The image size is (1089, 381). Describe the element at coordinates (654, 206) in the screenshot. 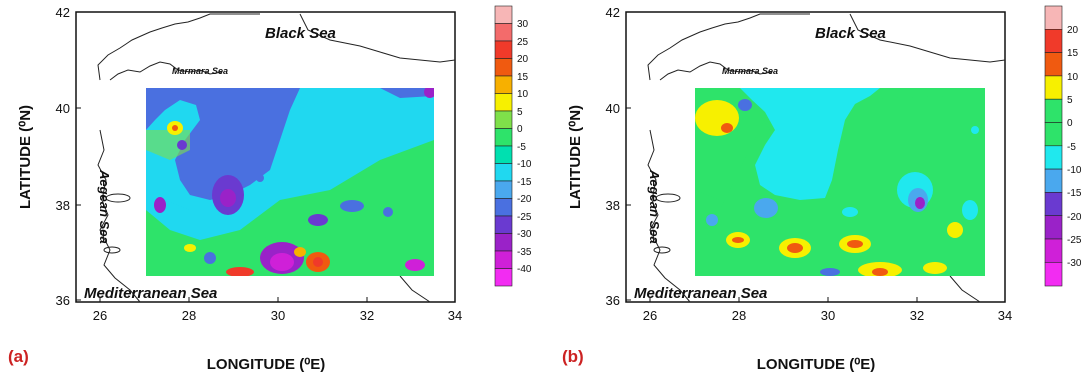

I see `sea-label-aegean: Aegean Sea` at that location.